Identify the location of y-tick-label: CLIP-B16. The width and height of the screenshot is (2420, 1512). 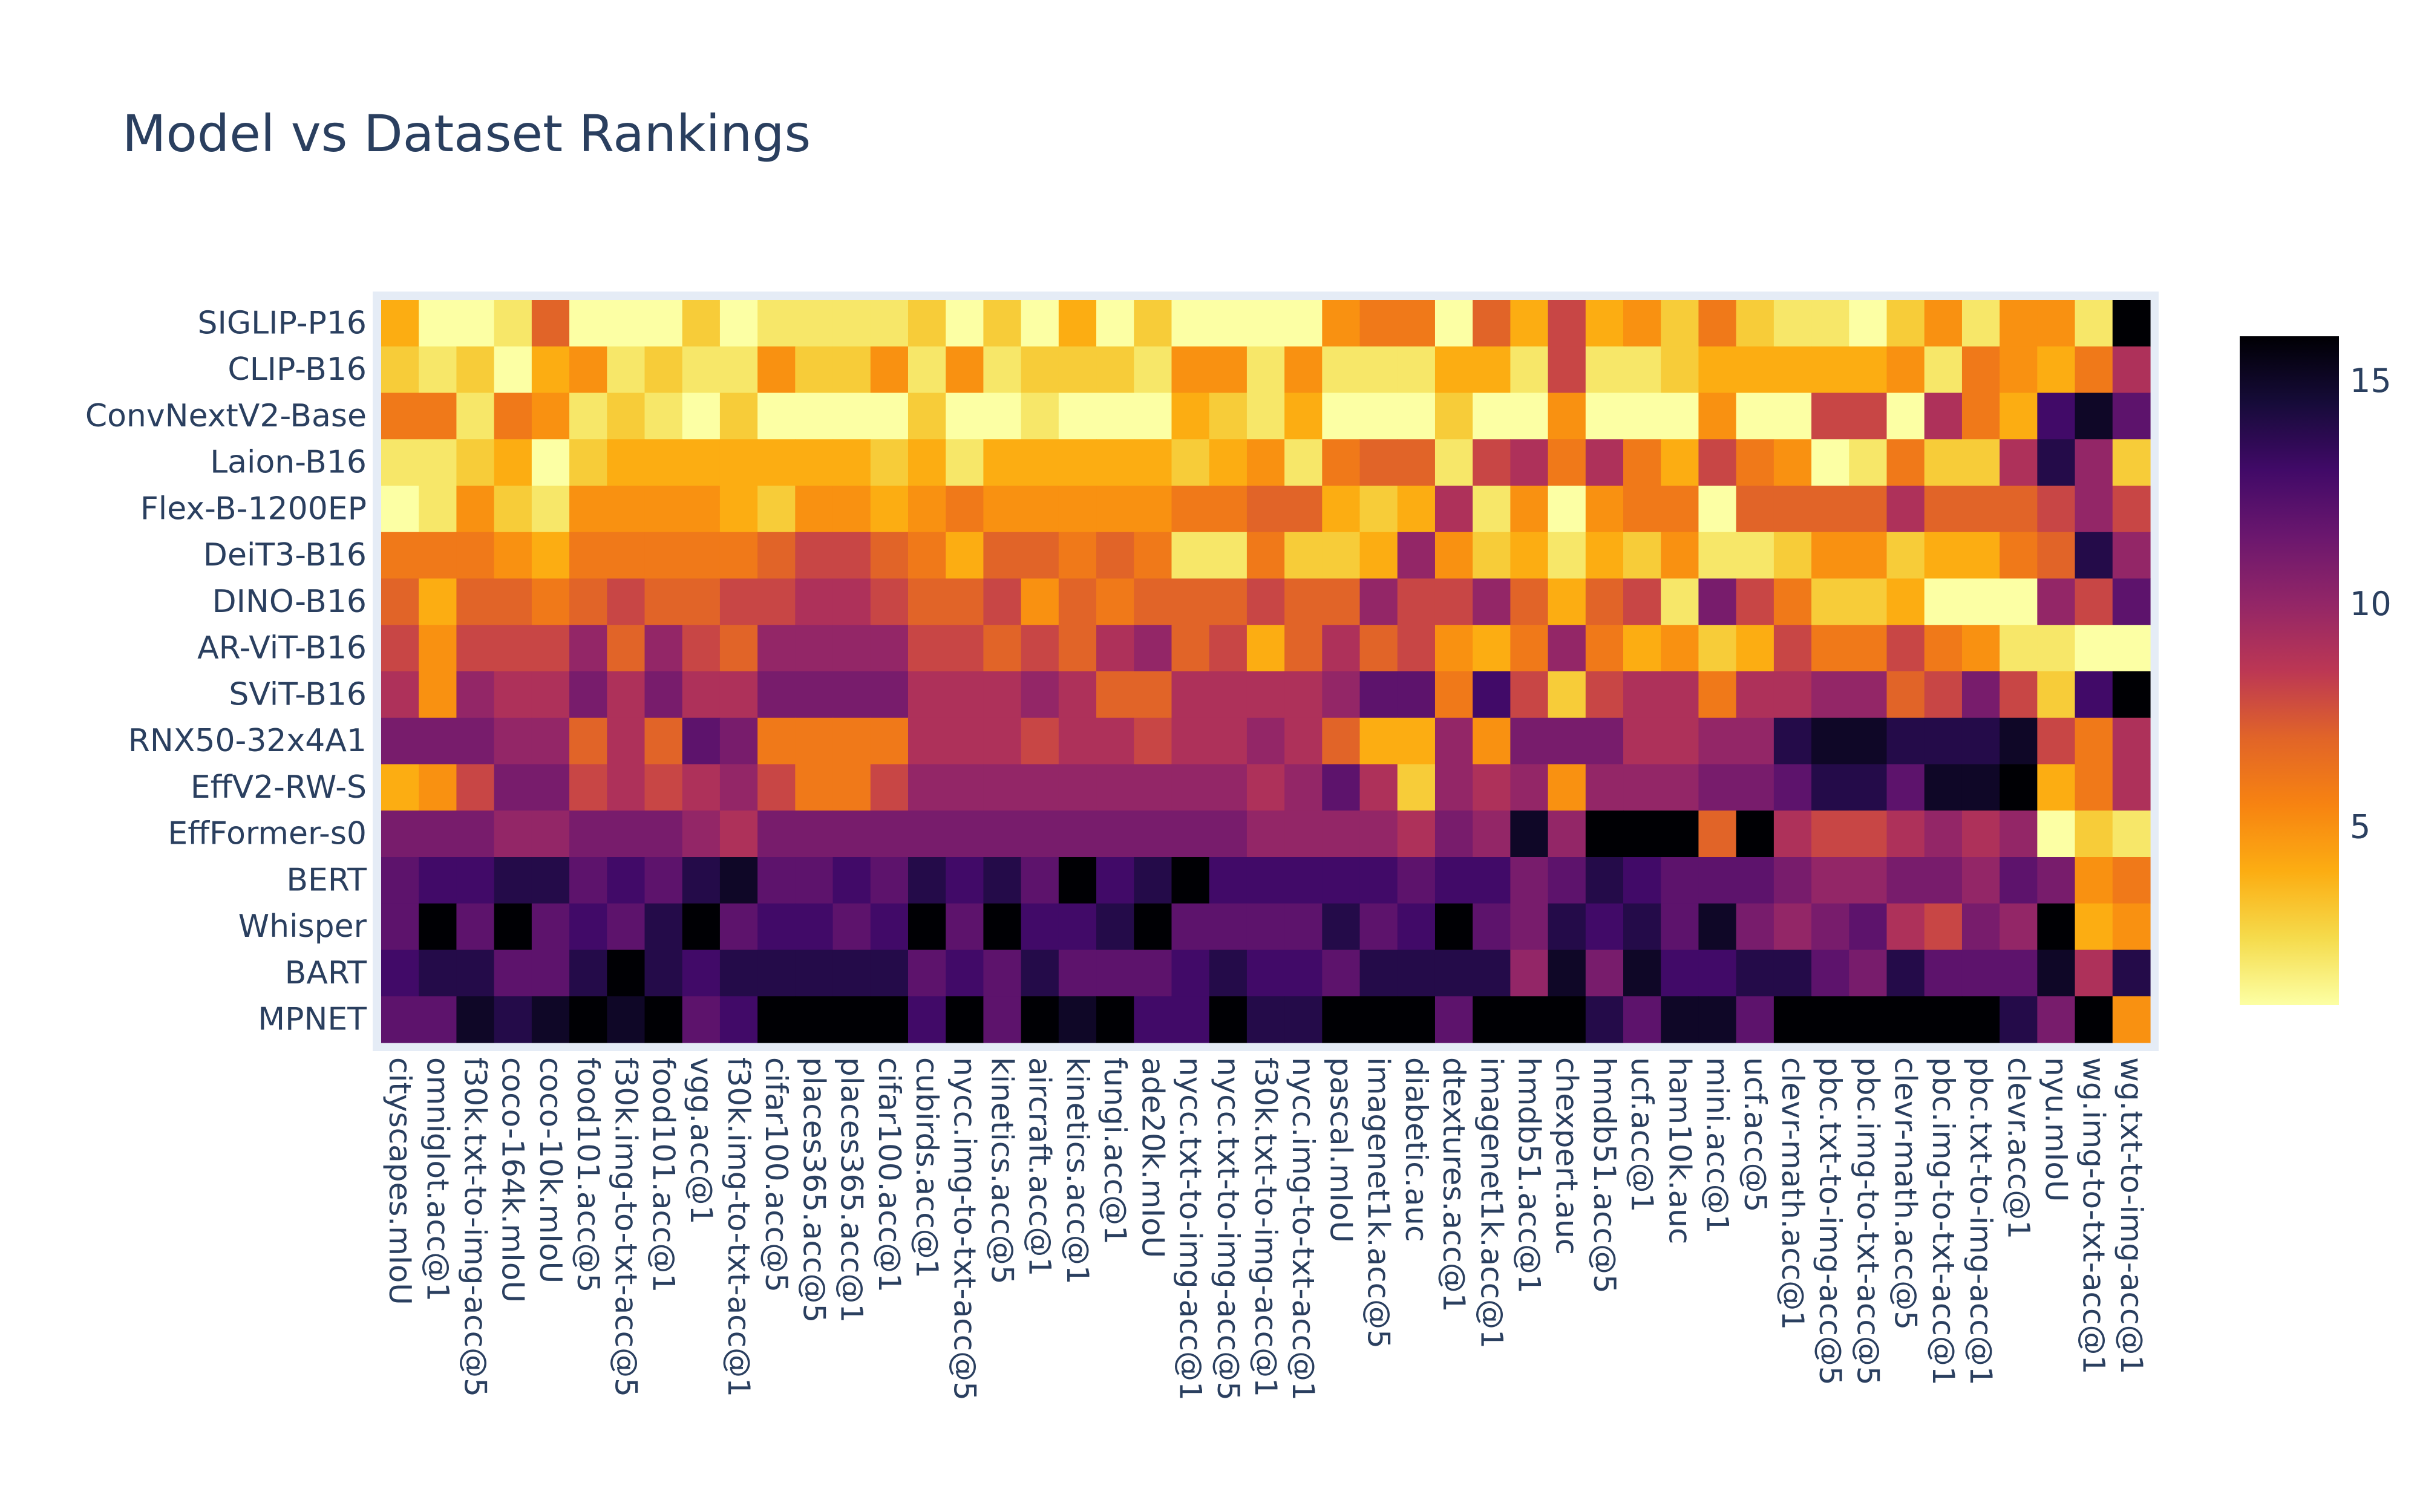
(297, 369).